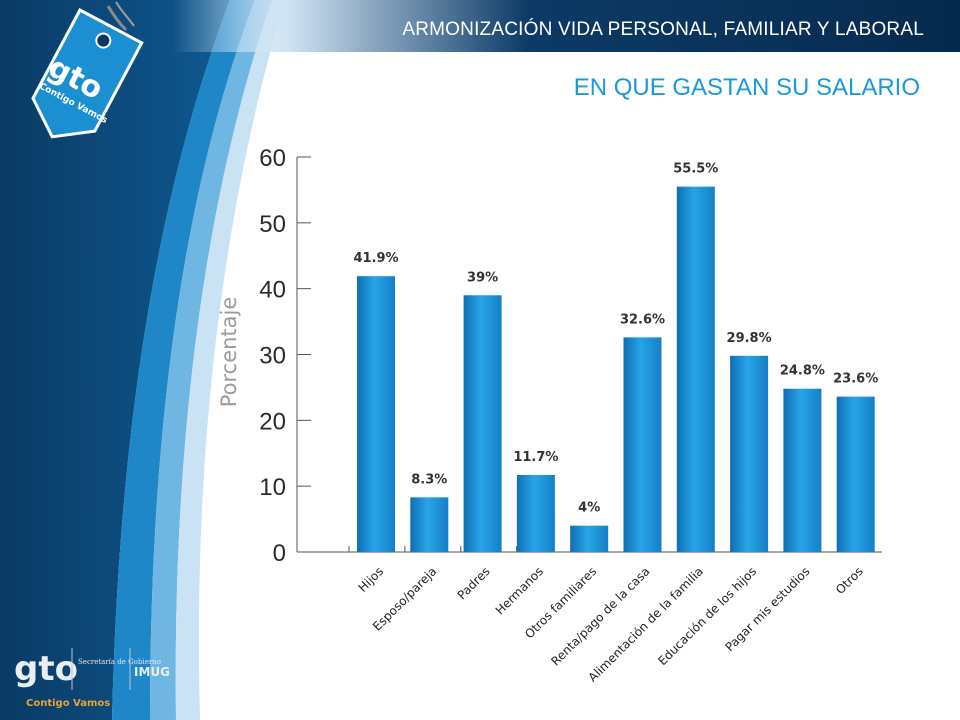 The image size is (960, 720). Describe the element at coordinates (707, 616) in the screenshot. I see `category-label: Educación de los hijos` at that location.